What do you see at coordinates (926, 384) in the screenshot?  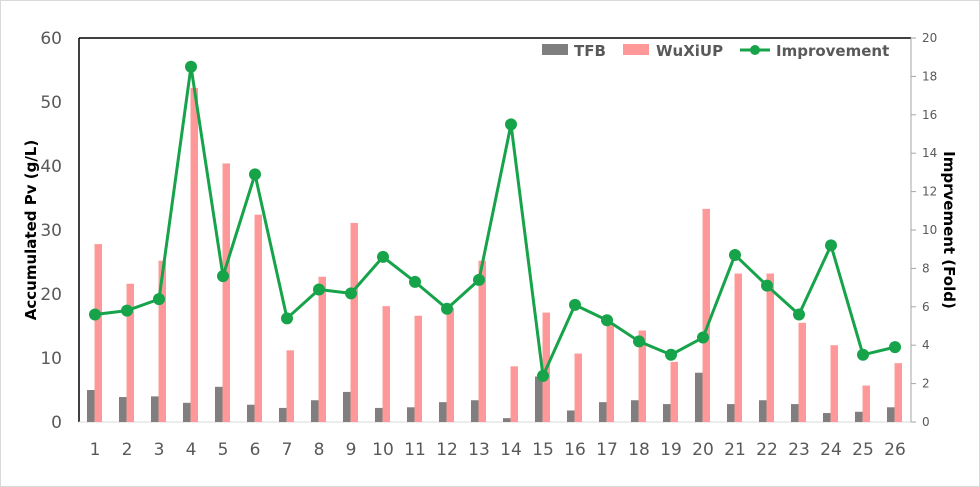 I see `right-tick-label: 2` at bounding box center [926, 384].